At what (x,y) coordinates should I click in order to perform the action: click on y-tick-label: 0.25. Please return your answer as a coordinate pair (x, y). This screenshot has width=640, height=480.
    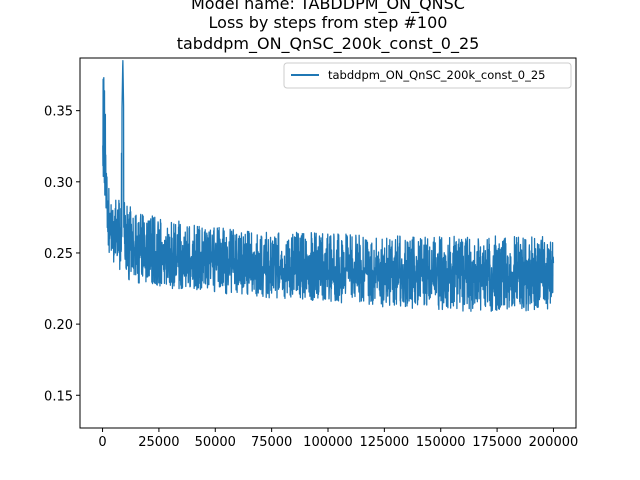
    Looking at the image, I should click on (58, 254).